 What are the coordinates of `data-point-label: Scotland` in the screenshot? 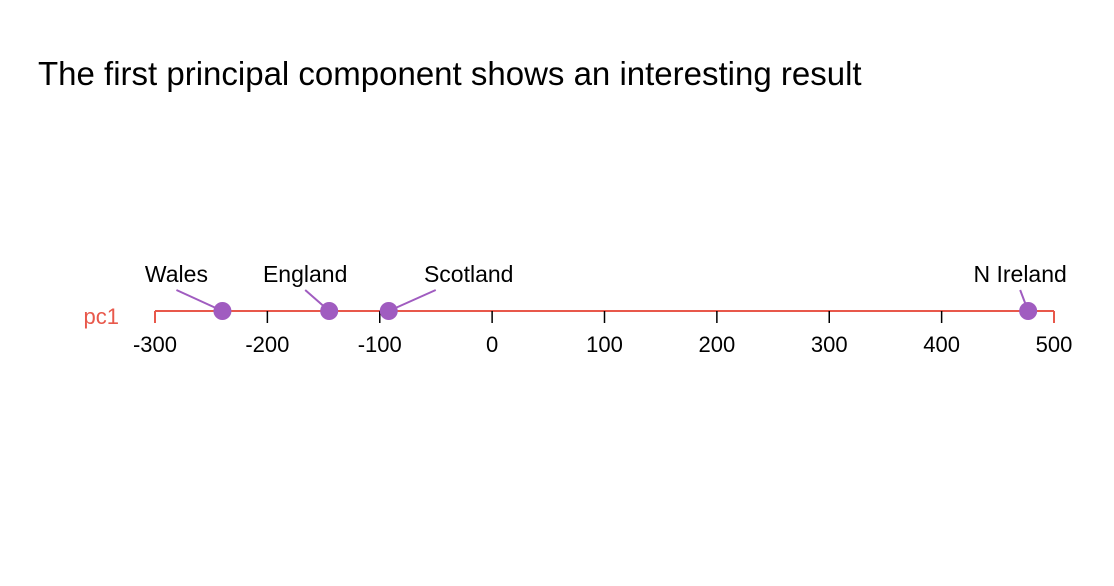 It's located at (469, 274).